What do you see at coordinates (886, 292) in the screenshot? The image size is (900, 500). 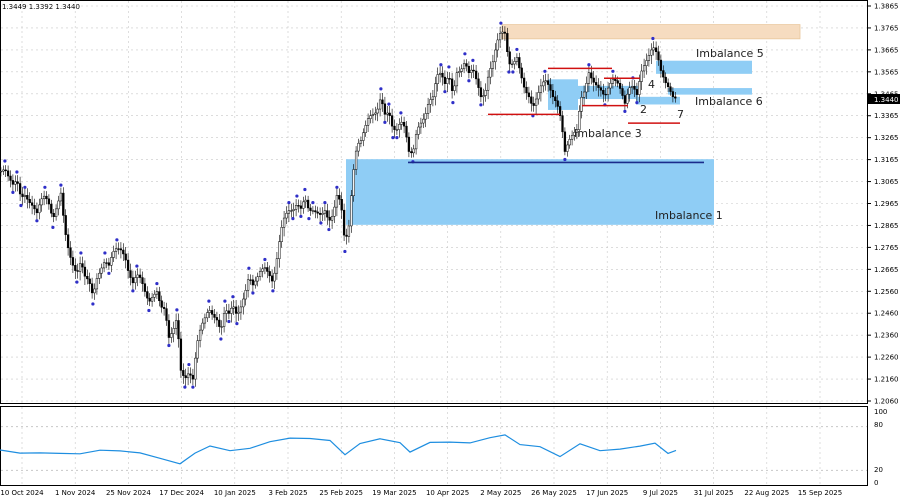 I see `y-tick-label: 1.2560` at bounding box center [886, 292].